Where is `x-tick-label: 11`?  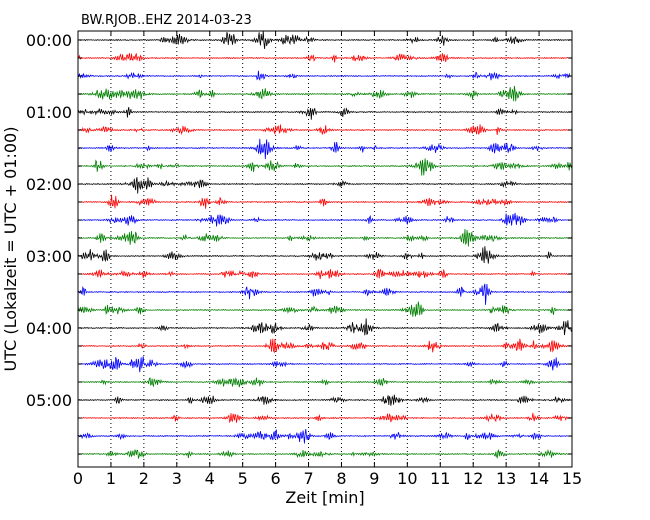
x-tick-label: 11 is located at coordinates (440, 478).